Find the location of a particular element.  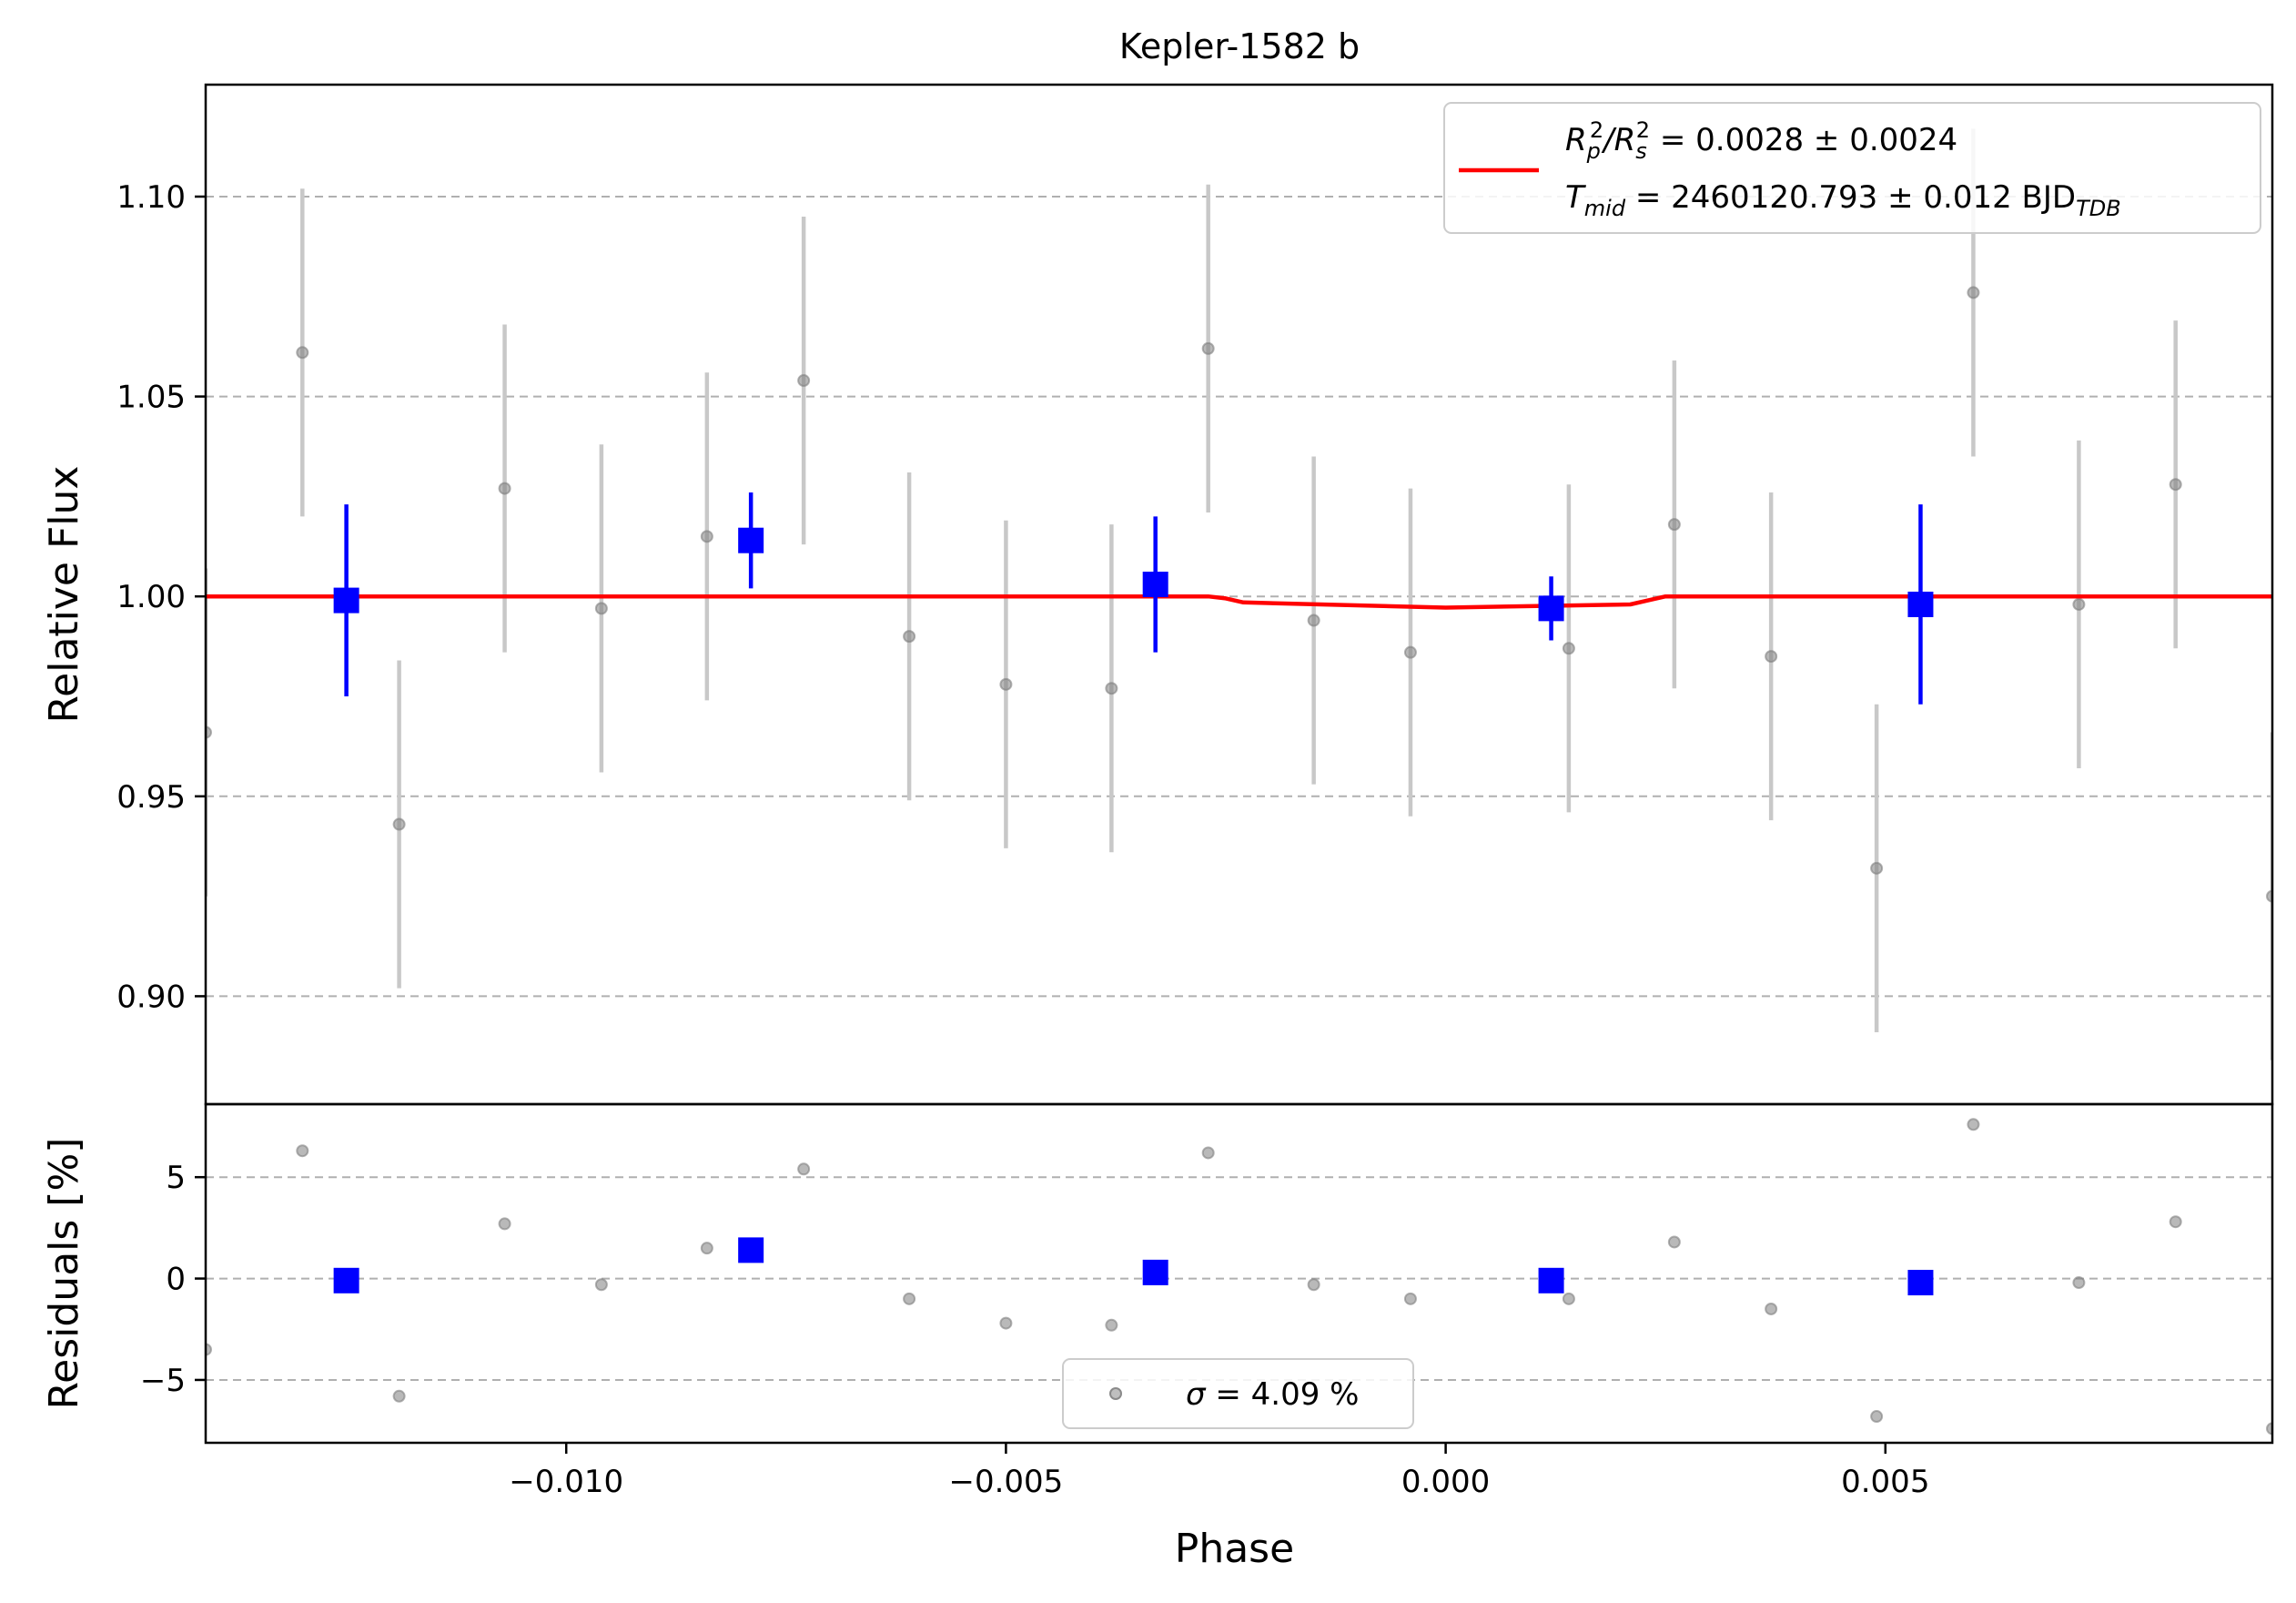

flux-legend-box is located at coordinates (1852, 168).